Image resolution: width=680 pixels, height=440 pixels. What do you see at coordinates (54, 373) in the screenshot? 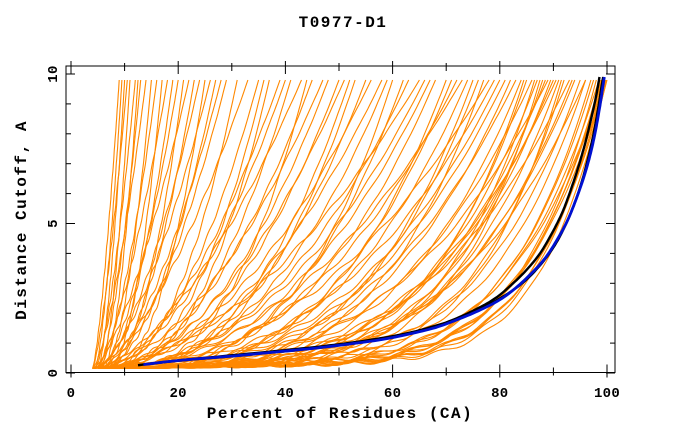
I see `y-tick-label: 0` at bounding box center [54, 373].